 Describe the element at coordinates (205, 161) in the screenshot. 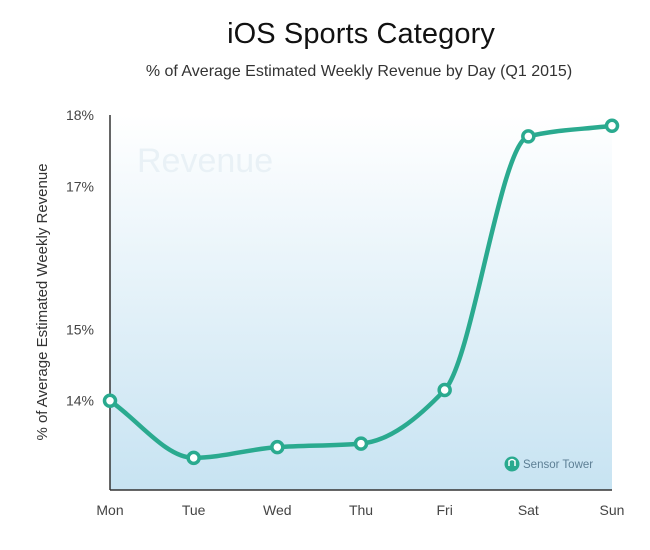

I see `revenue-watermark: Revenue` at that location.